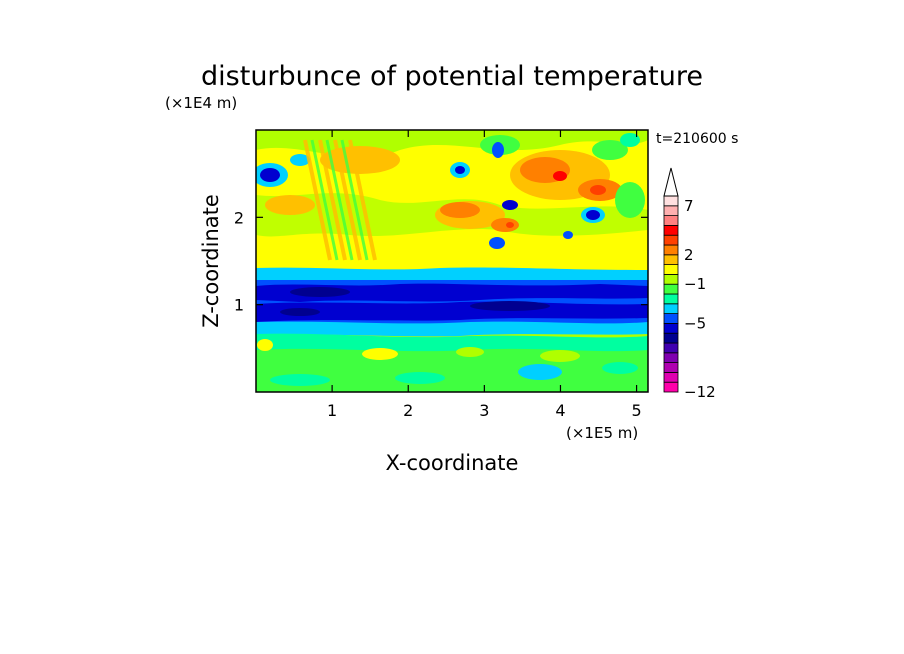 The image size is (904, 654). Describe the element at coordinates (636, 410) in the screenshot. I see `x-tick-label: 5` at that location.